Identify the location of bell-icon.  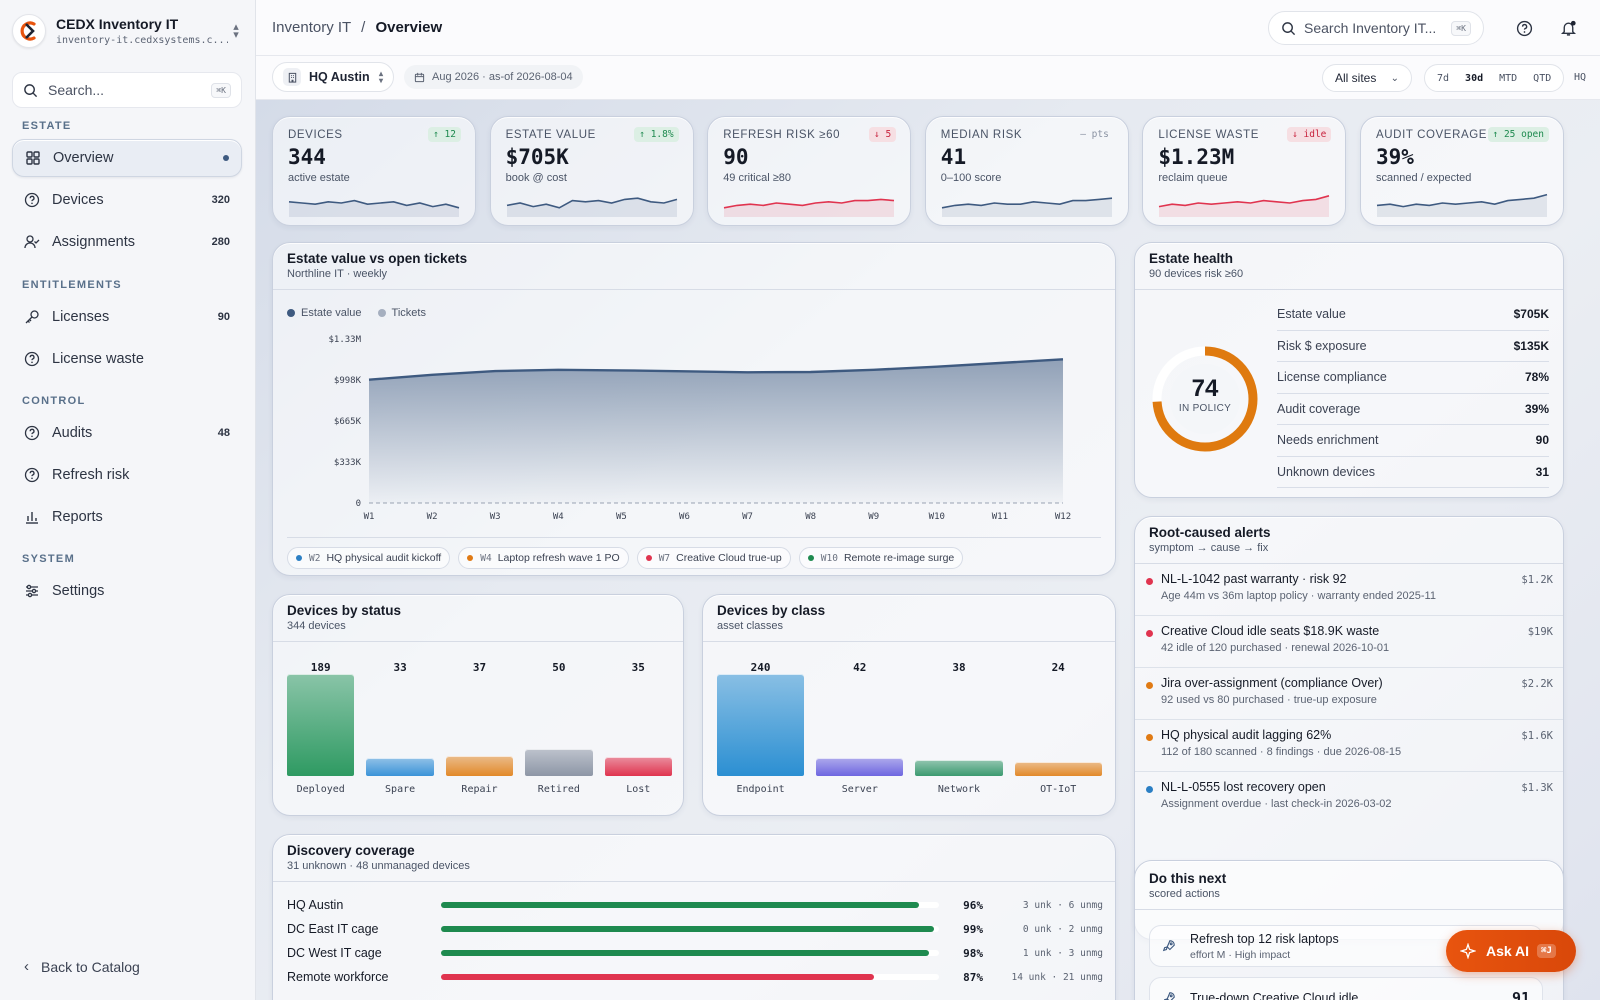
(1568, 28).